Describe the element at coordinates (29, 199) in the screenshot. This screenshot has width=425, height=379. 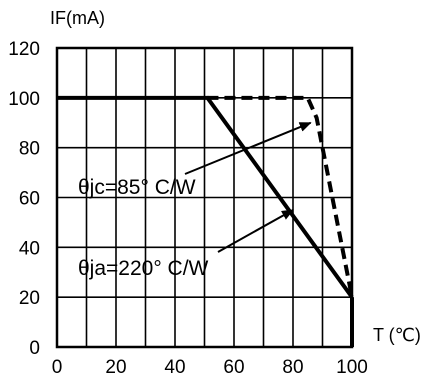
I see `y-tick-label: 60` at that location.